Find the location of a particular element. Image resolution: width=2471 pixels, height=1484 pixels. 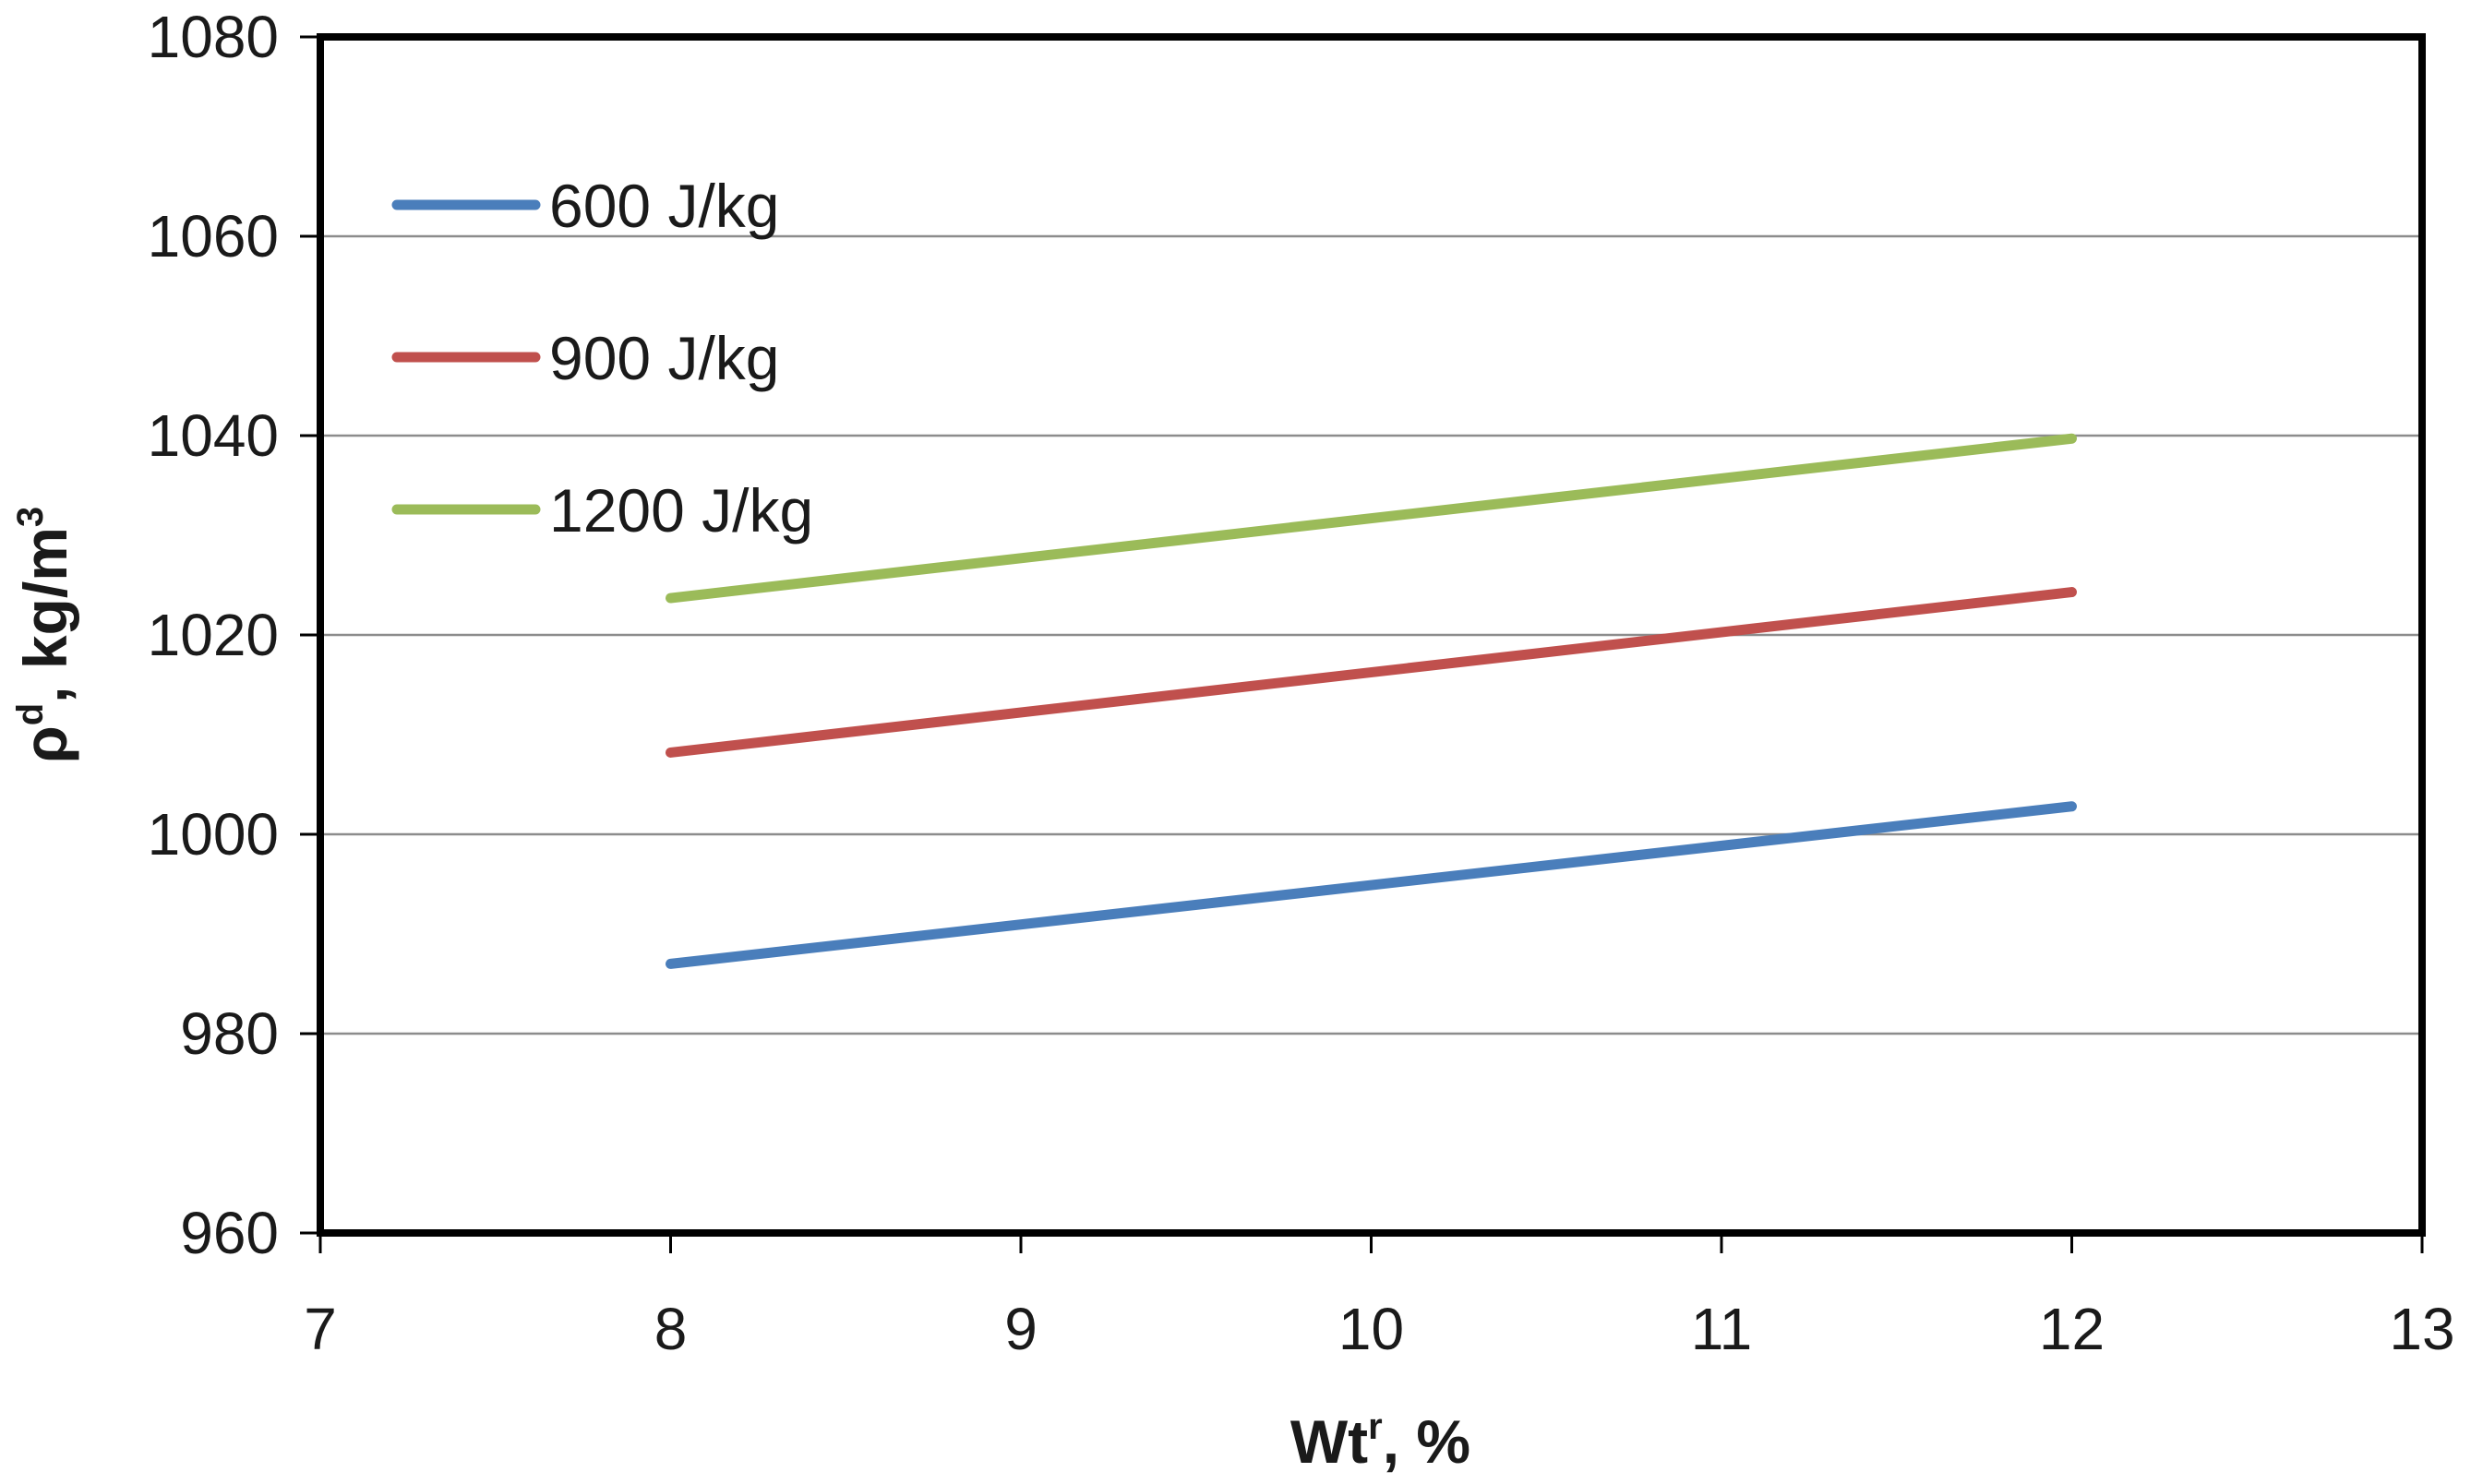

legend-label-2: 900 J/kg is located at coordinates (664, 358).